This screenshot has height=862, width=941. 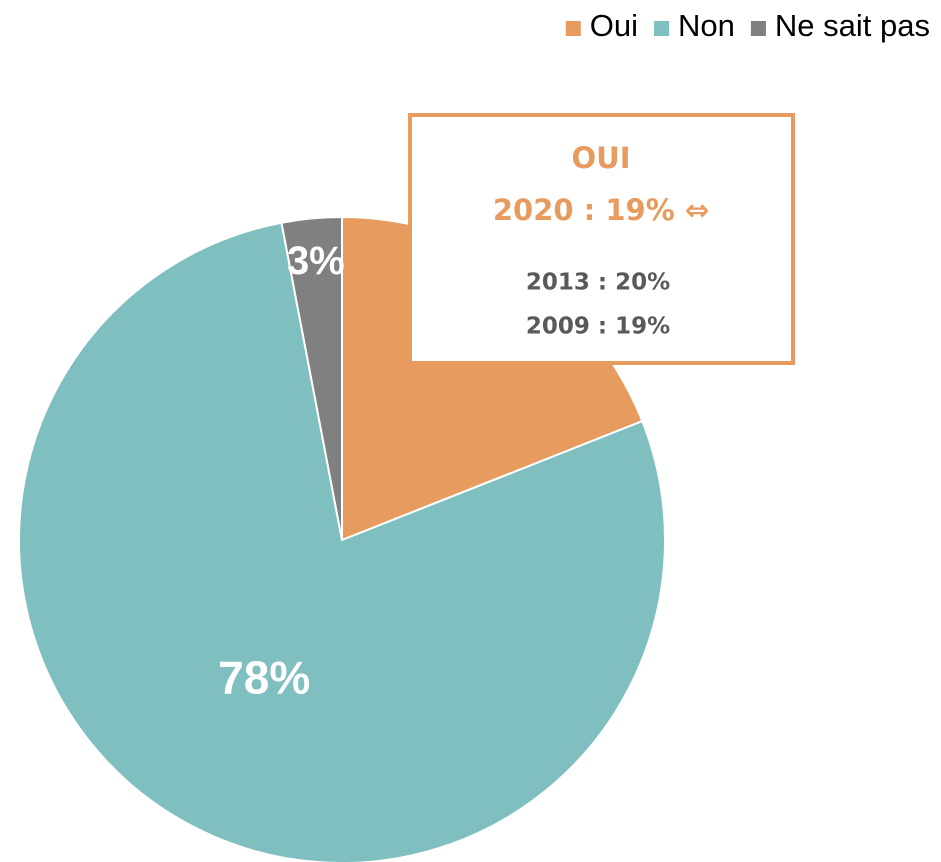 What do you see at coordinates (614, 25) in the screenshot?
I see `legend-label: Oui` at bounding box center [614, 25].